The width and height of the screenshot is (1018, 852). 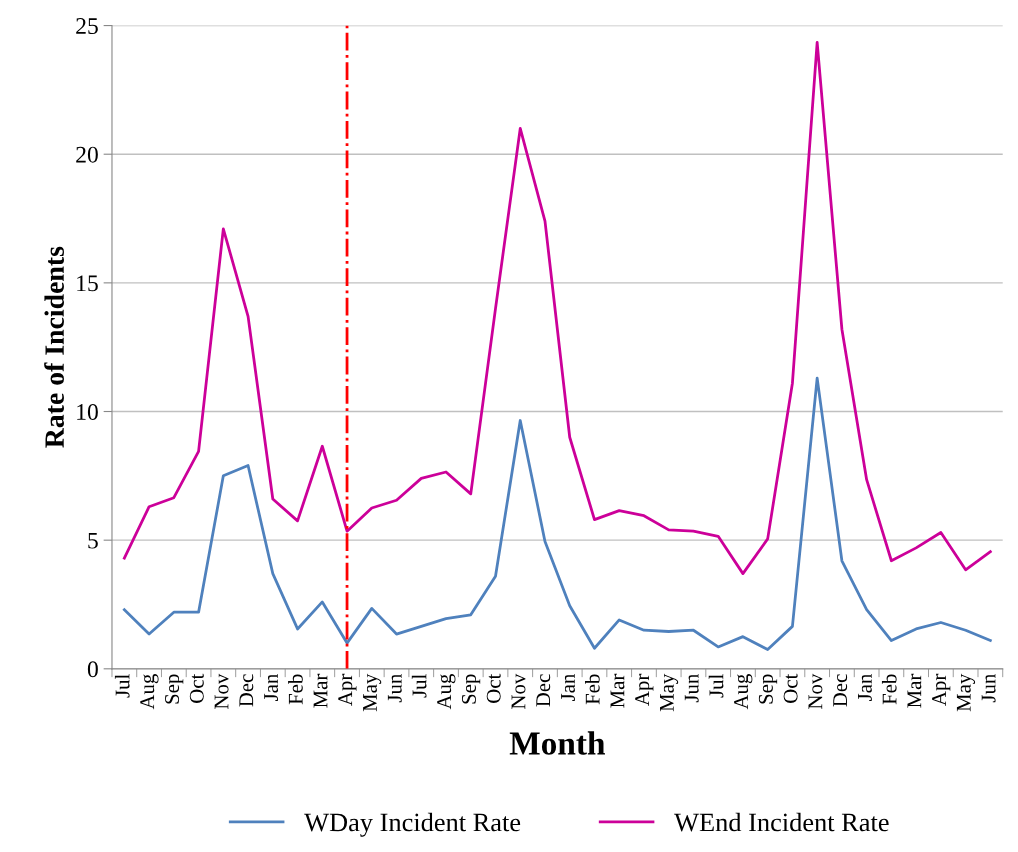 What do you see at coordinates (557, 743) in the screenshot?
I see `x-axis-title: Month` at bounding box center [557, 743].